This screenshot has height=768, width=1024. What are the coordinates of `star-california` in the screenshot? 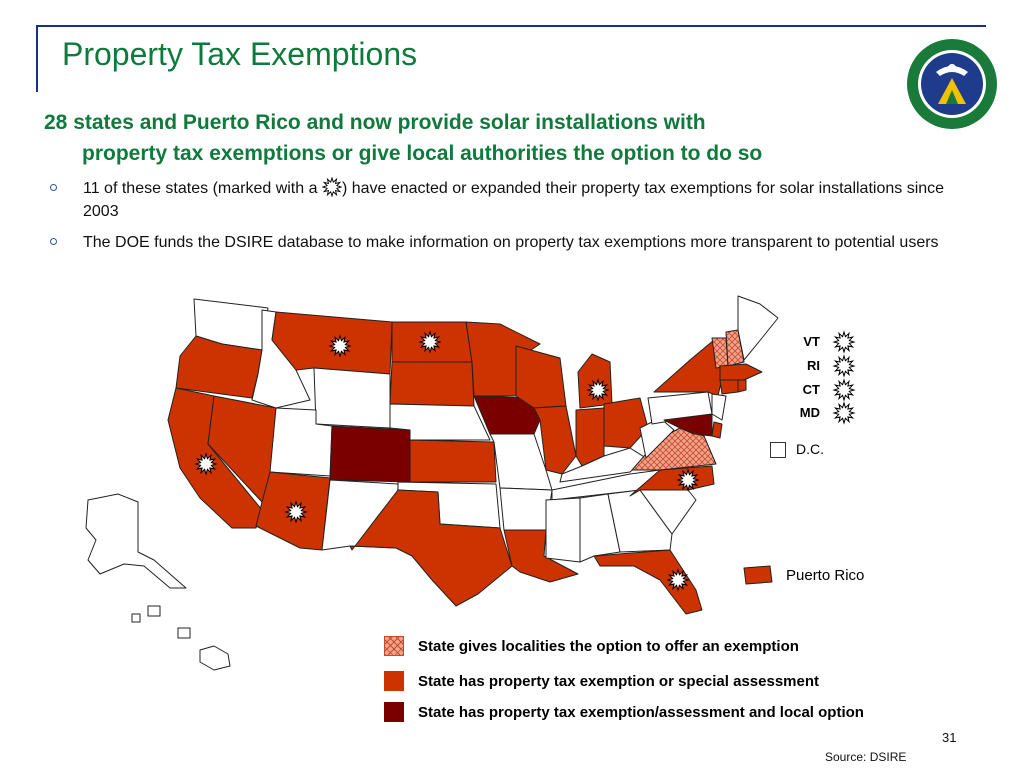 It's located at (206, 464).